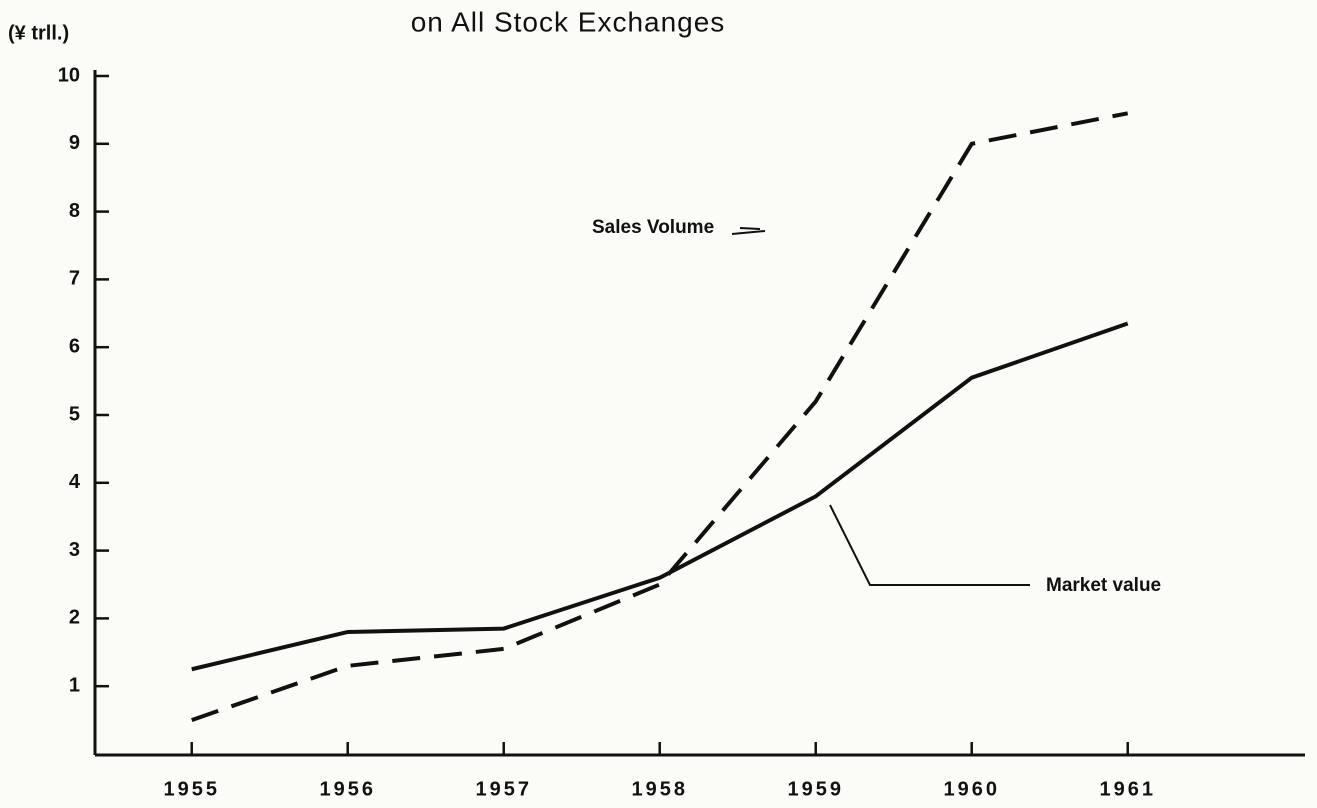  I want to click on chart-title: on All Stock Exchanges, so click(568, 21).